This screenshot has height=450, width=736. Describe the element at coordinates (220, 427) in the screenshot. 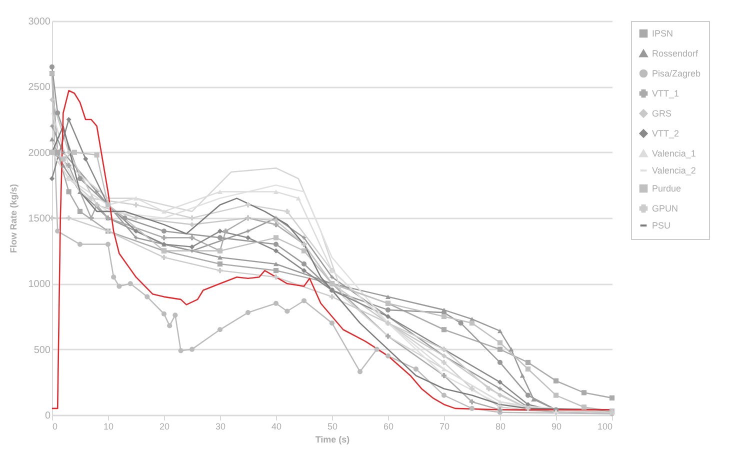

I see `x-tick-label: 30` at that location.